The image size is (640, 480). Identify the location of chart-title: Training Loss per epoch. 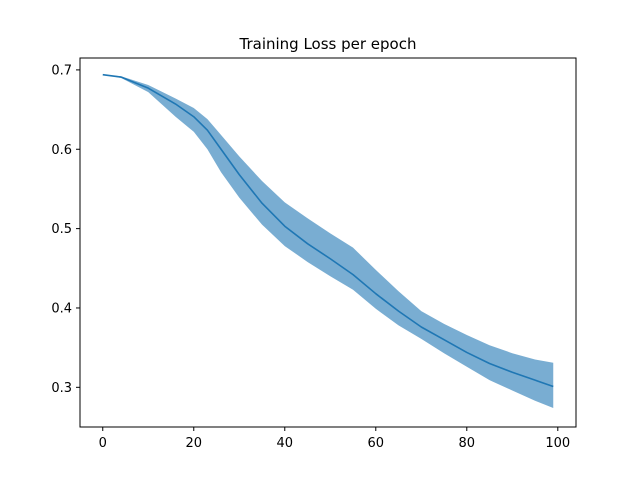
(328, 44).